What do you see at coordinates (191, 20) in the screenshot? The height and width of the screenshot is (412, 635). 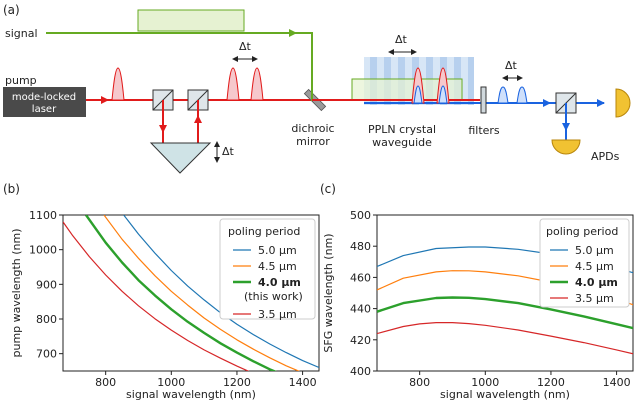 I see `signal-pulse-envelope` at bounding box center [191, 20].